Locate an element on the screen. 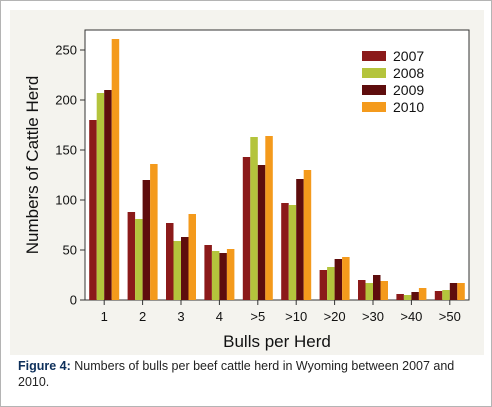  x-tick-label: 1 is located at coordinates (104, 316).